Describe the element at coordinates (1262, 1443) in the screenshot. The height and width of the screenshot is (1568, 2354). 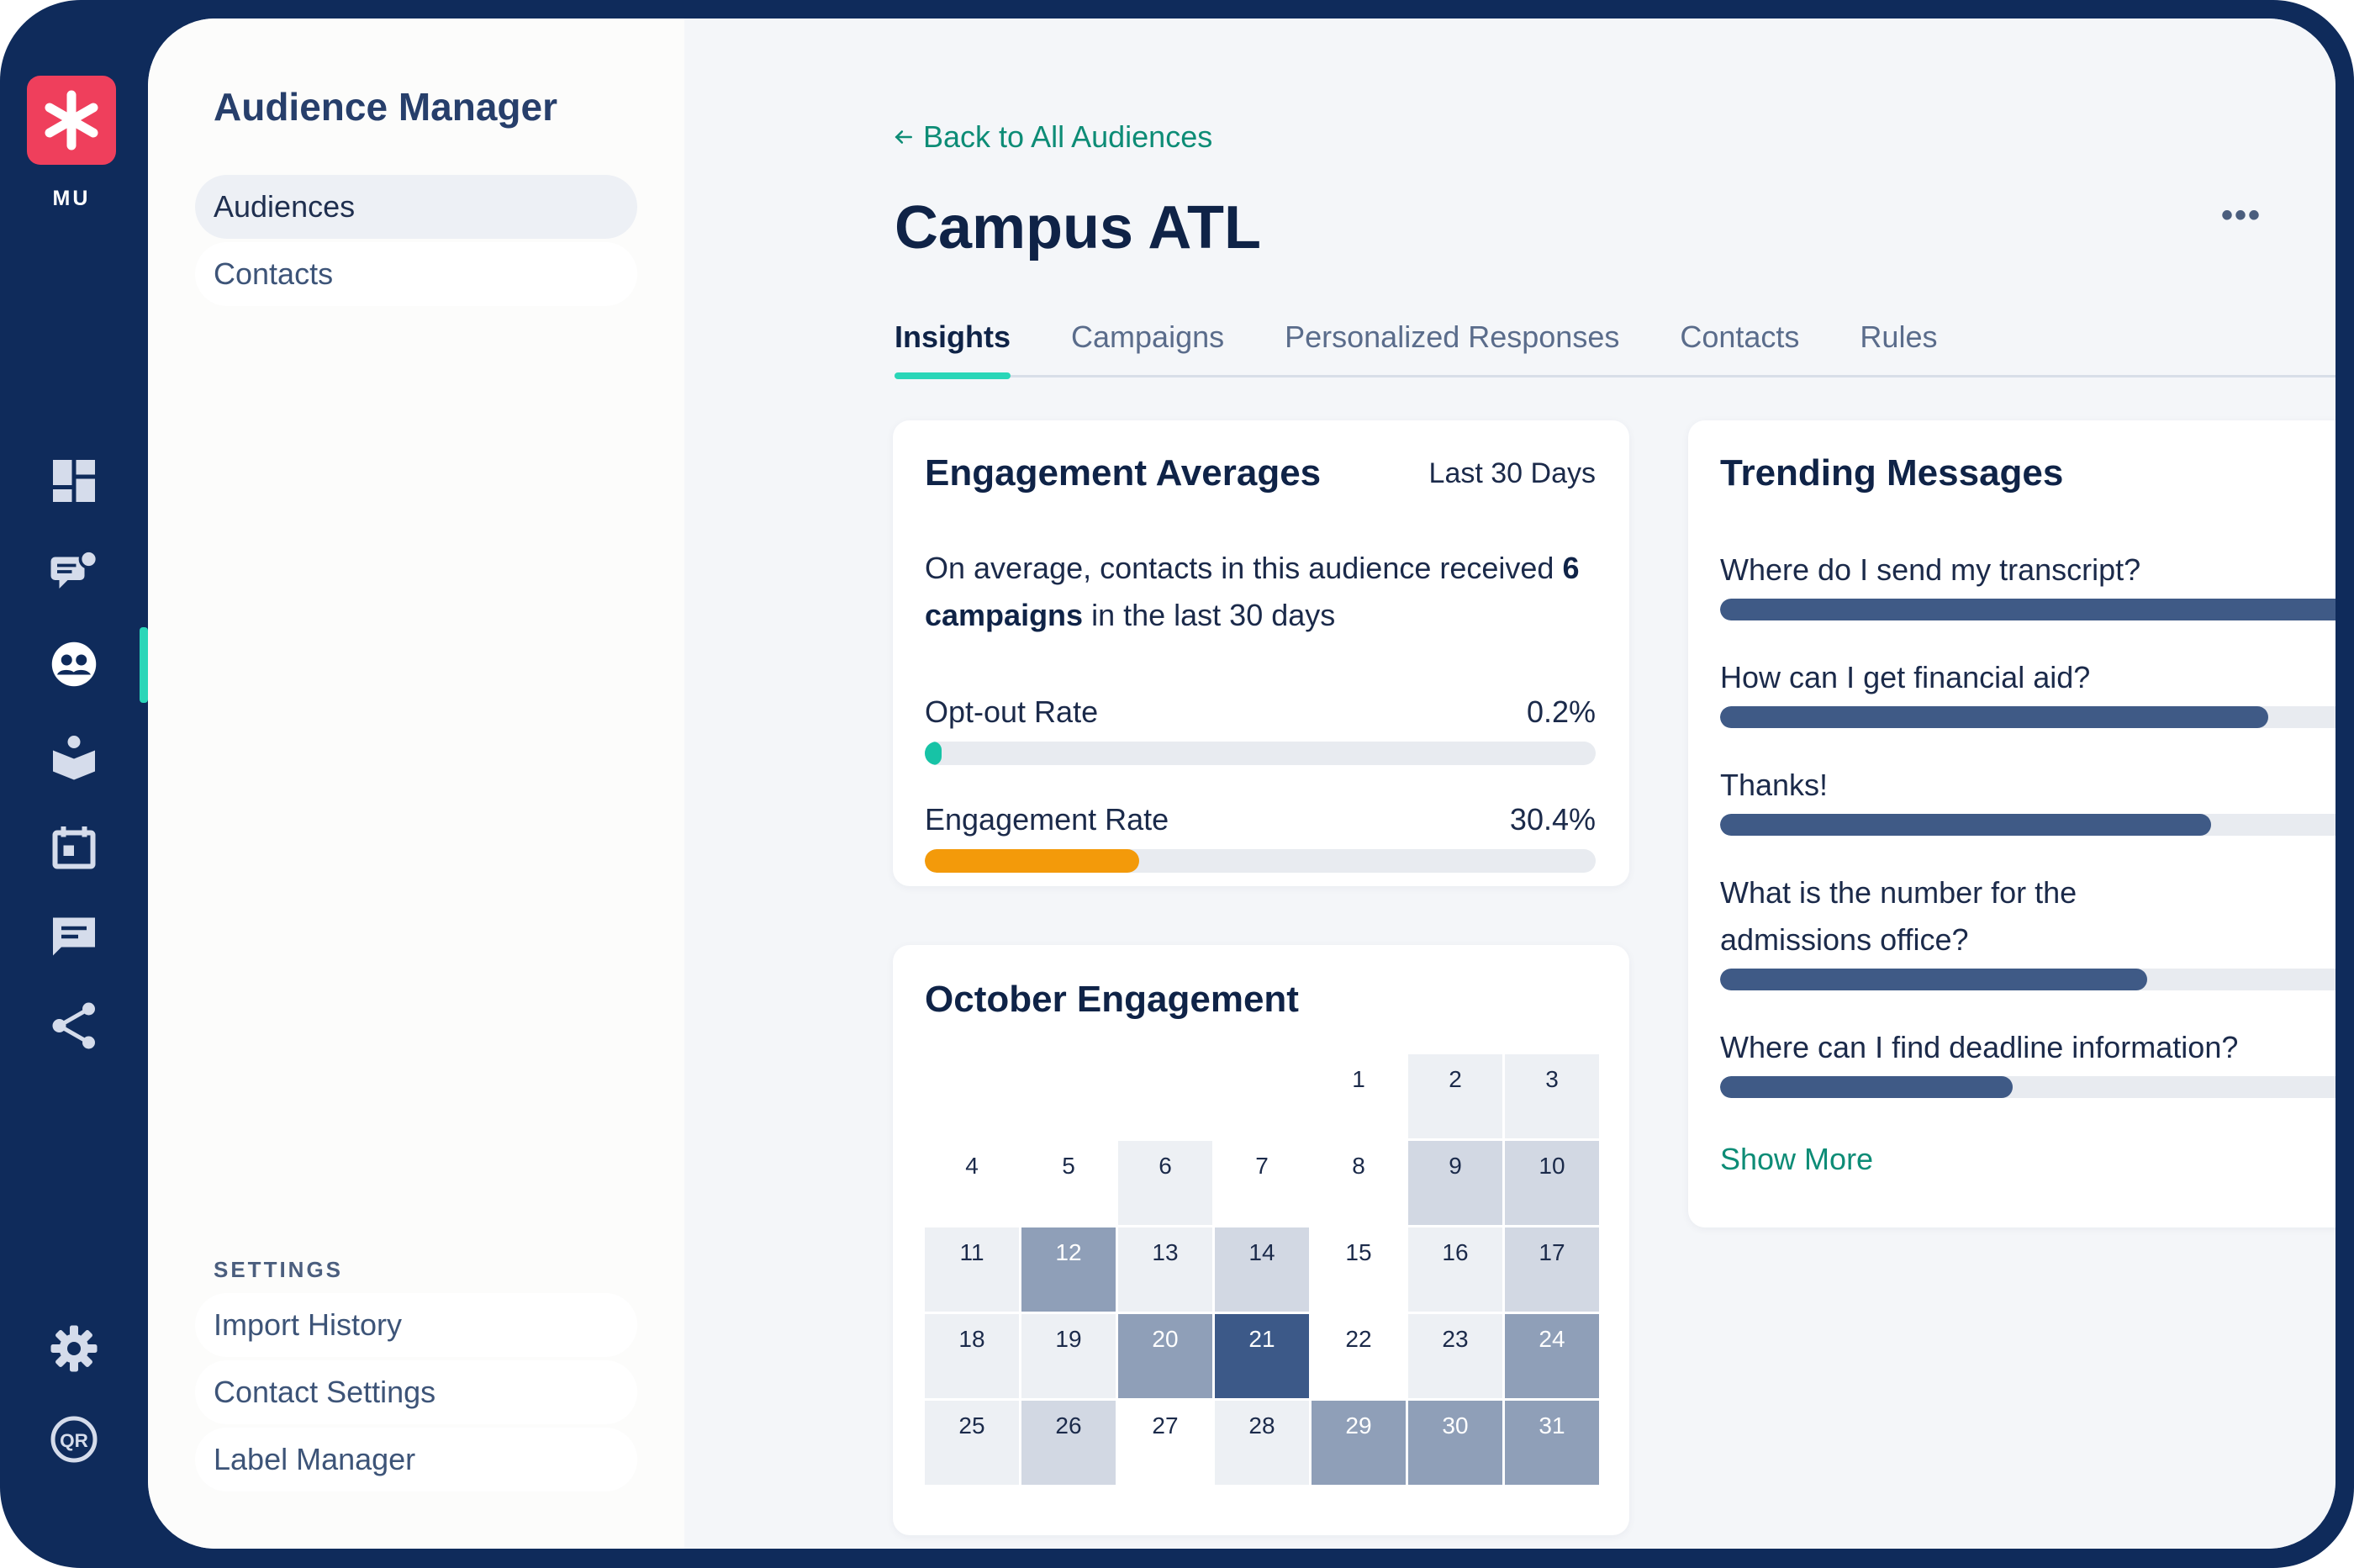
I see `calendar-day-cell: 28` at that location.